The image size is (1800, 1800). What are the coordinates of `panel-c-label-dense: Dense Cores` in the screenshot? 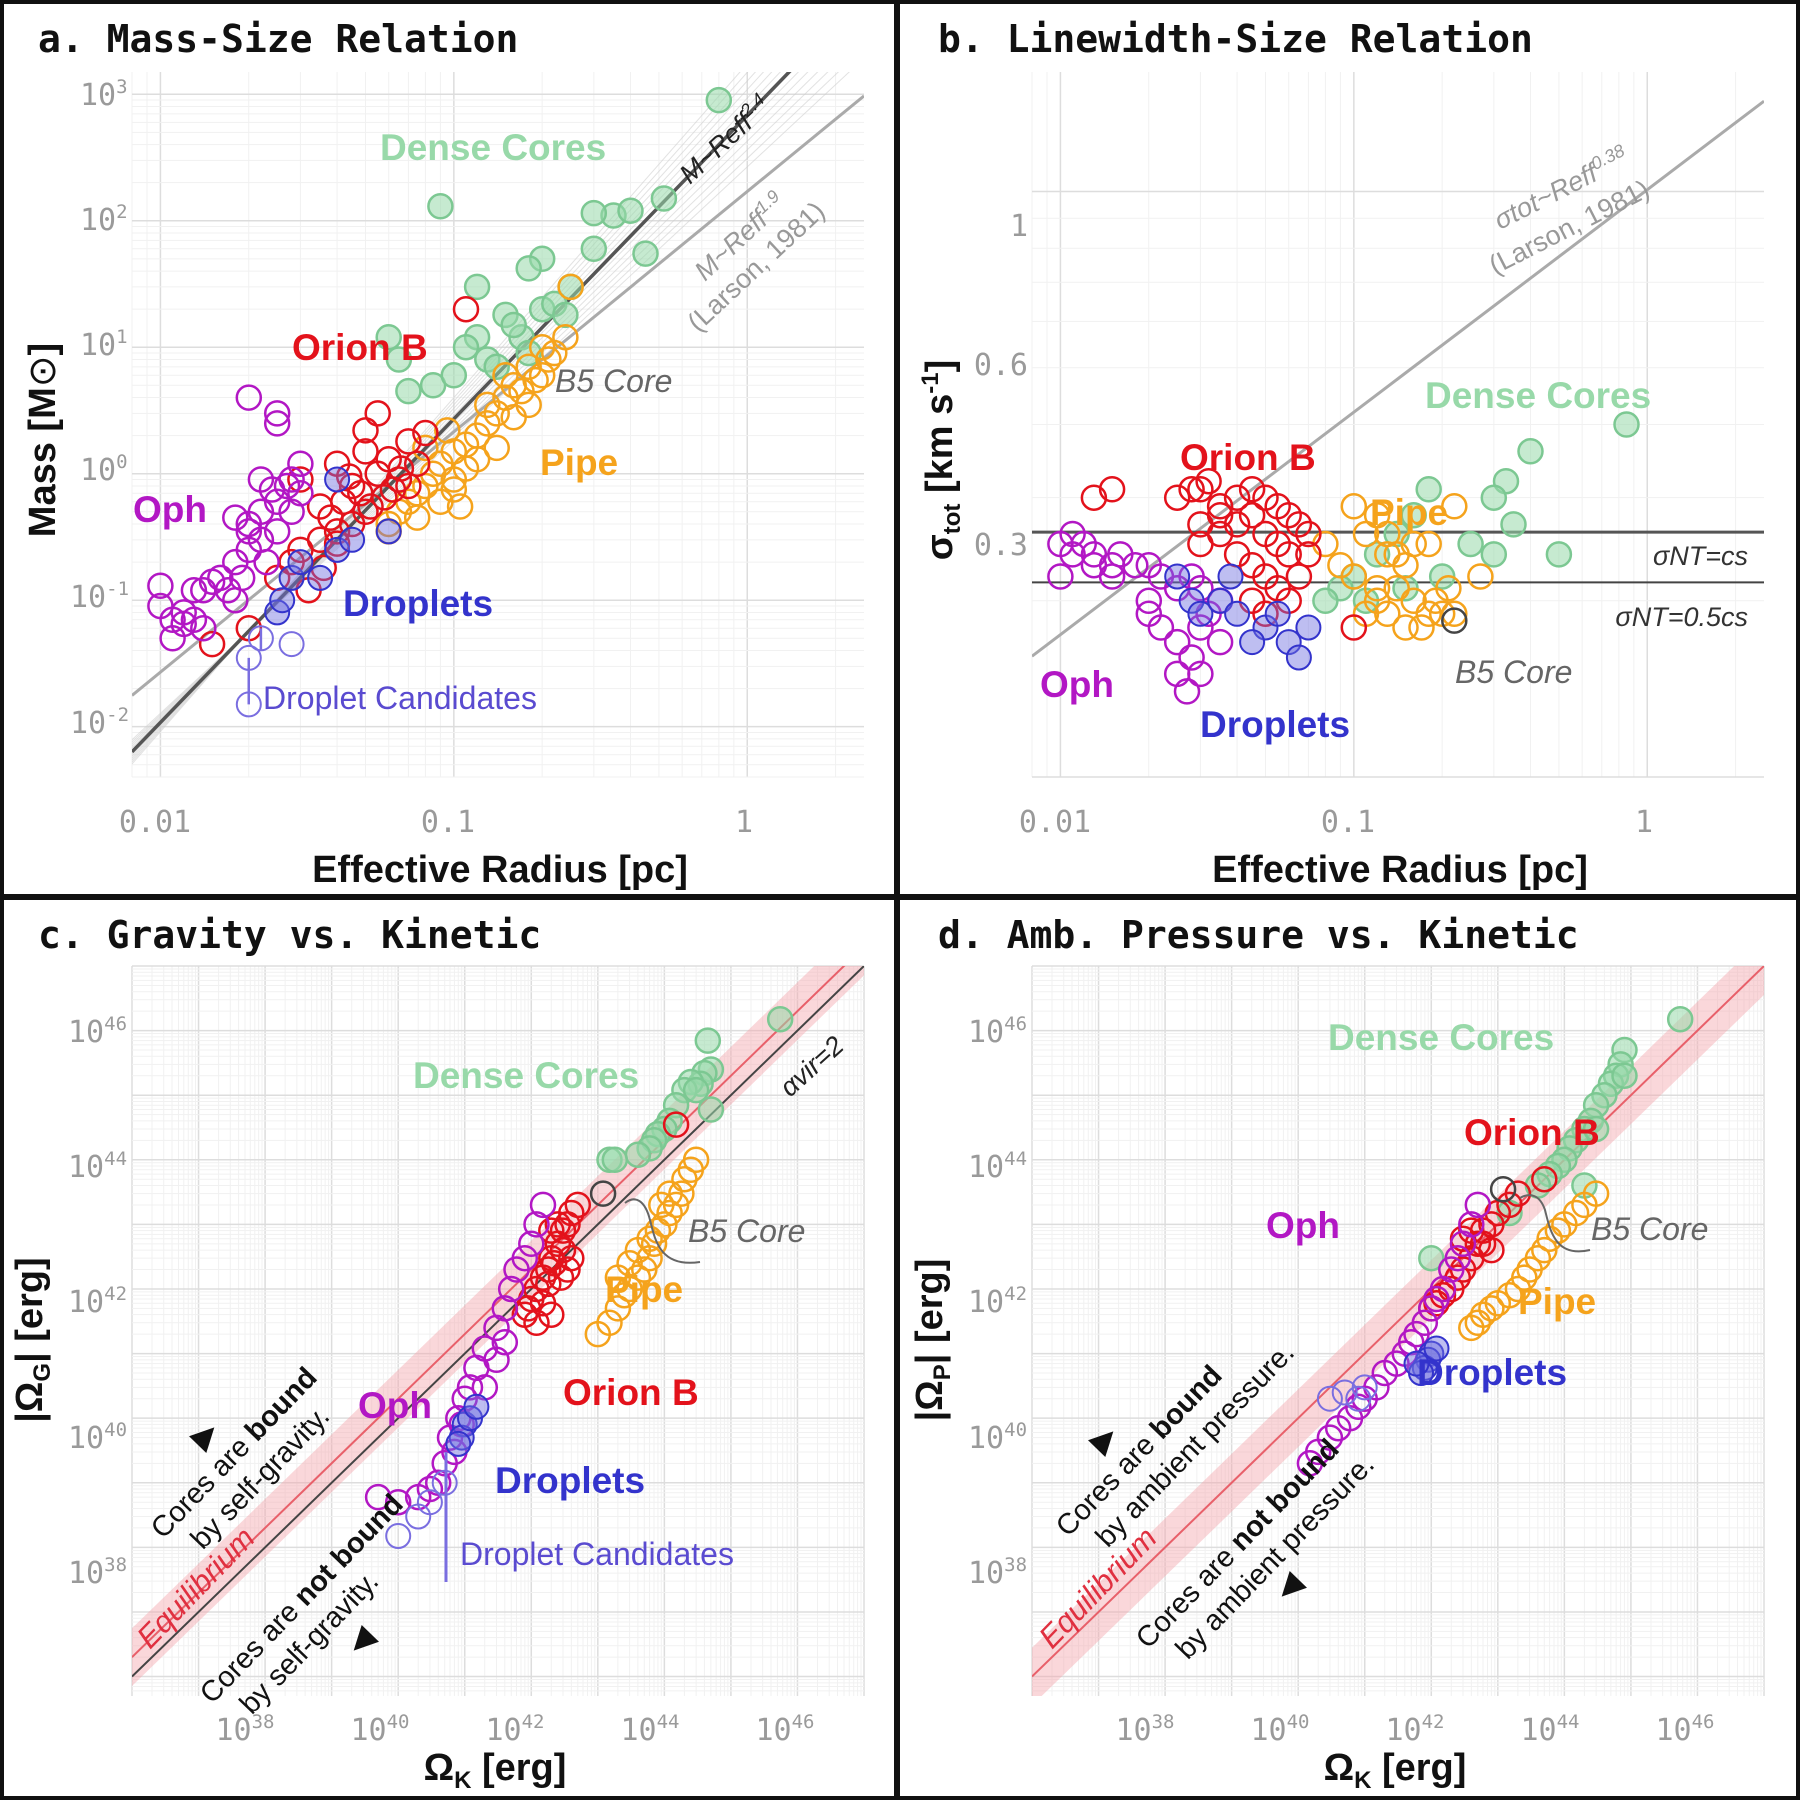 It's located at (526, 1075).